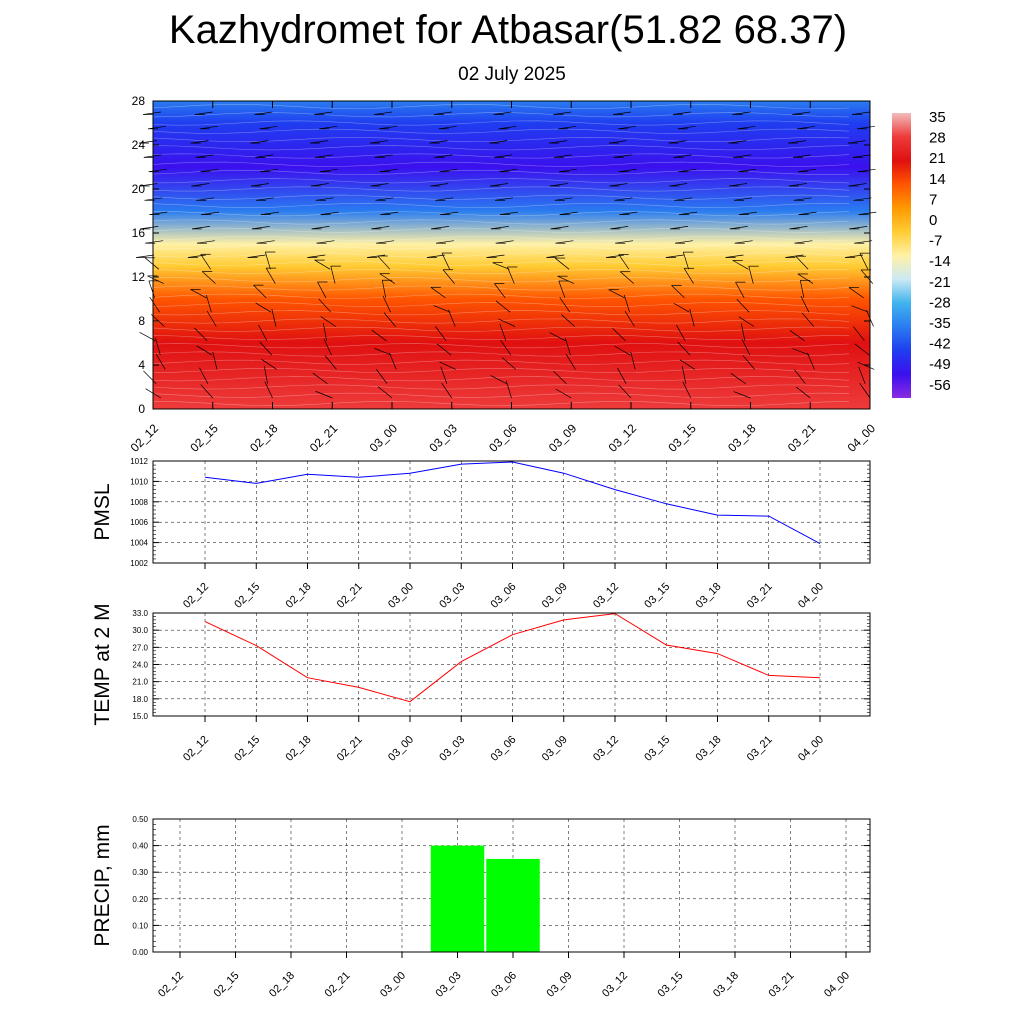 The width and height of the screenshot is (1024, 1024). What do you see at coordinates (615, 985) in the screenshot?
I see `x-tick-label: 03_12` at bounding box center [615, 985].